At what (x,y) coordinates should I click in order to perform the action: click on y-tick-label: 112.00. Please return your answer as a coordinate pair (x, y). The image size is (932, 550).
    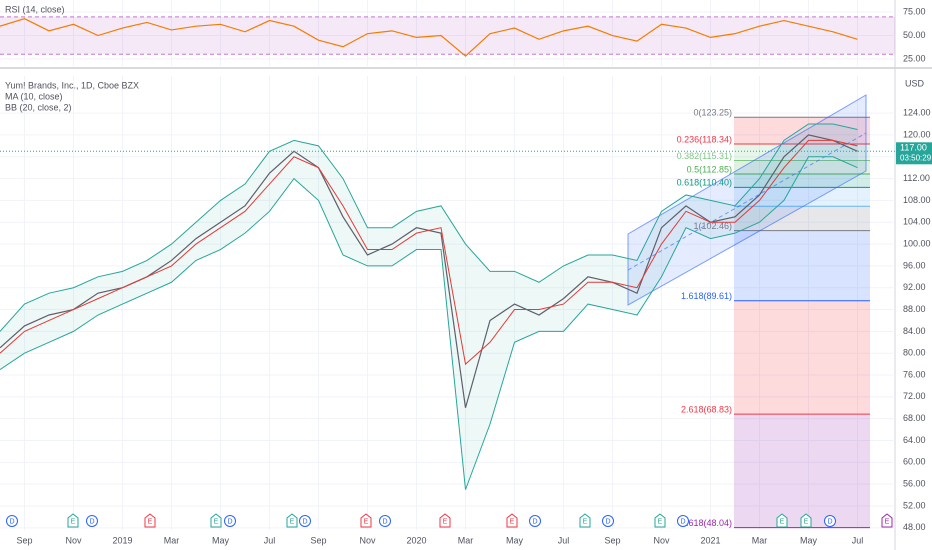
    Looking at the image, I should click on (916, 178).